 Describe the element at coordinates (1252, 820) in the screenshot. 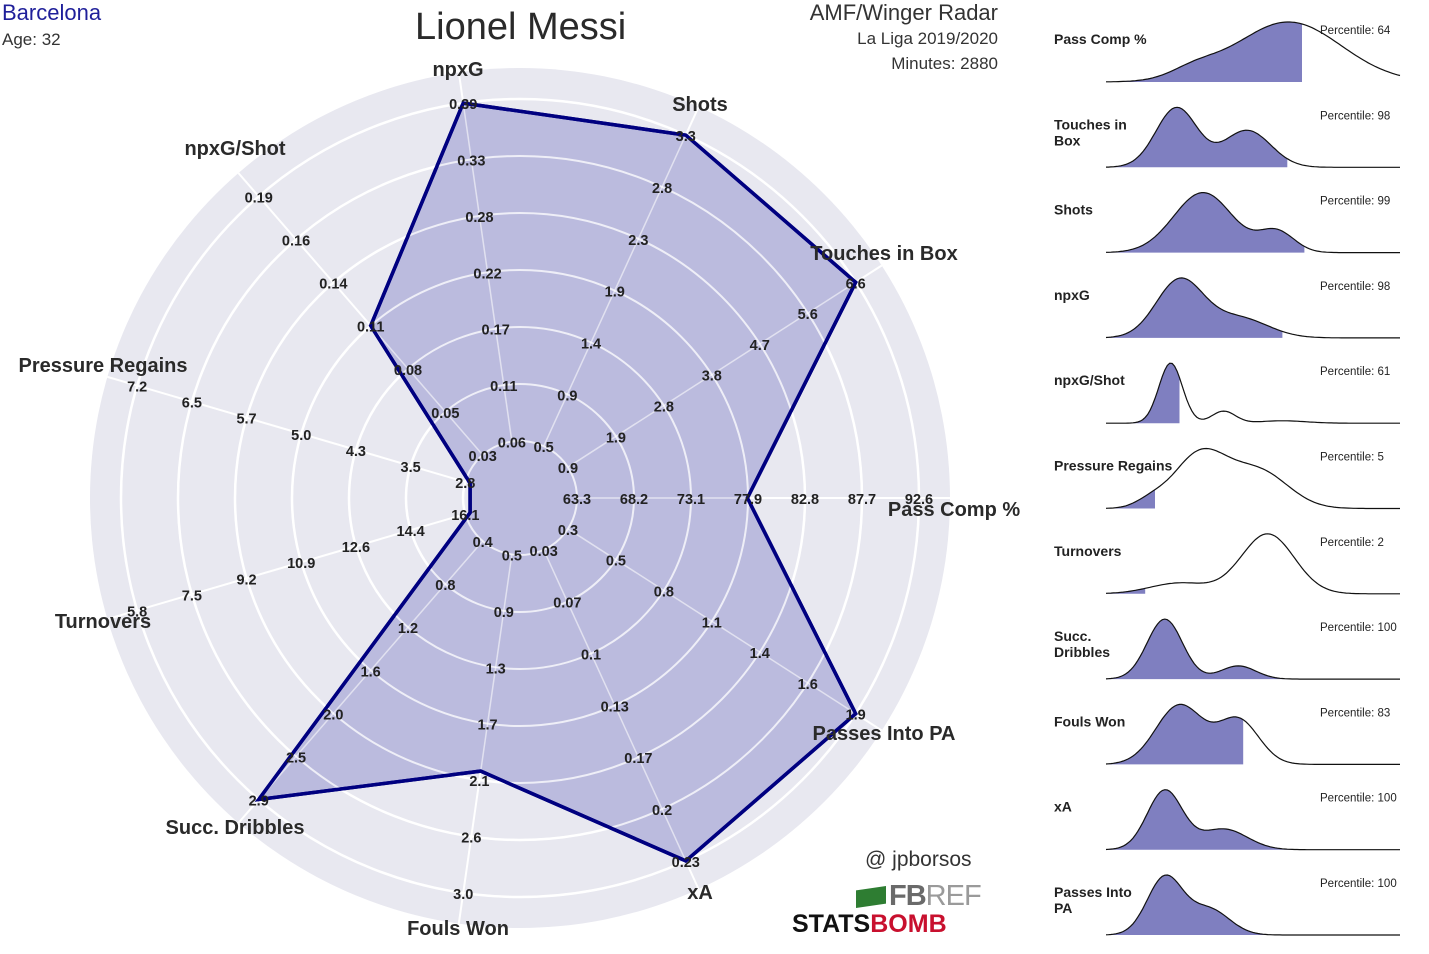

I see `ridge-curve-xa` at that location.